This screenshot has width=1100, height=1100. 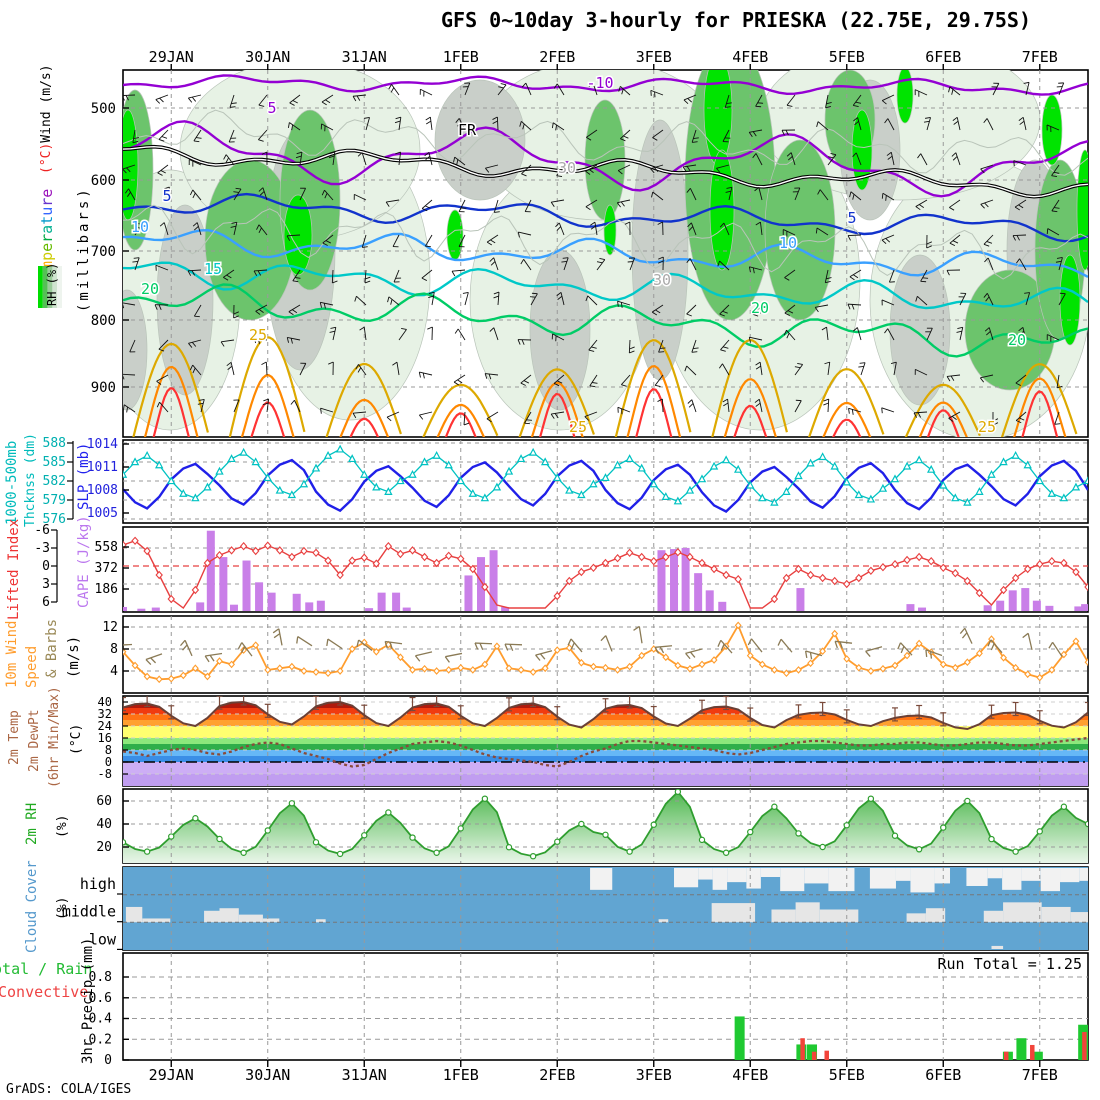 I want to click on svg-text: -6, so click(x=42, y=530).